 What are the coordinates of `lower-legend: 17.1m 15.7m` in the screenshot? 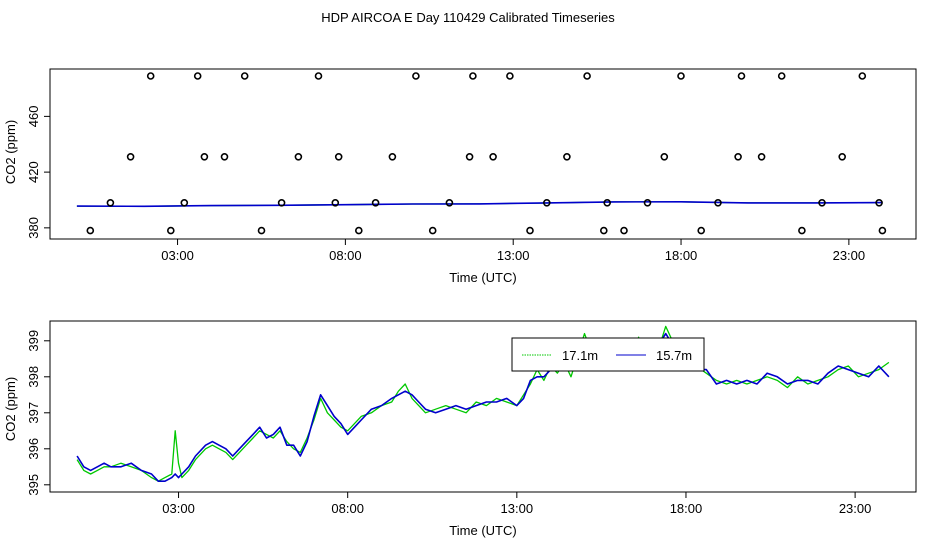 It's located at (608, 354).